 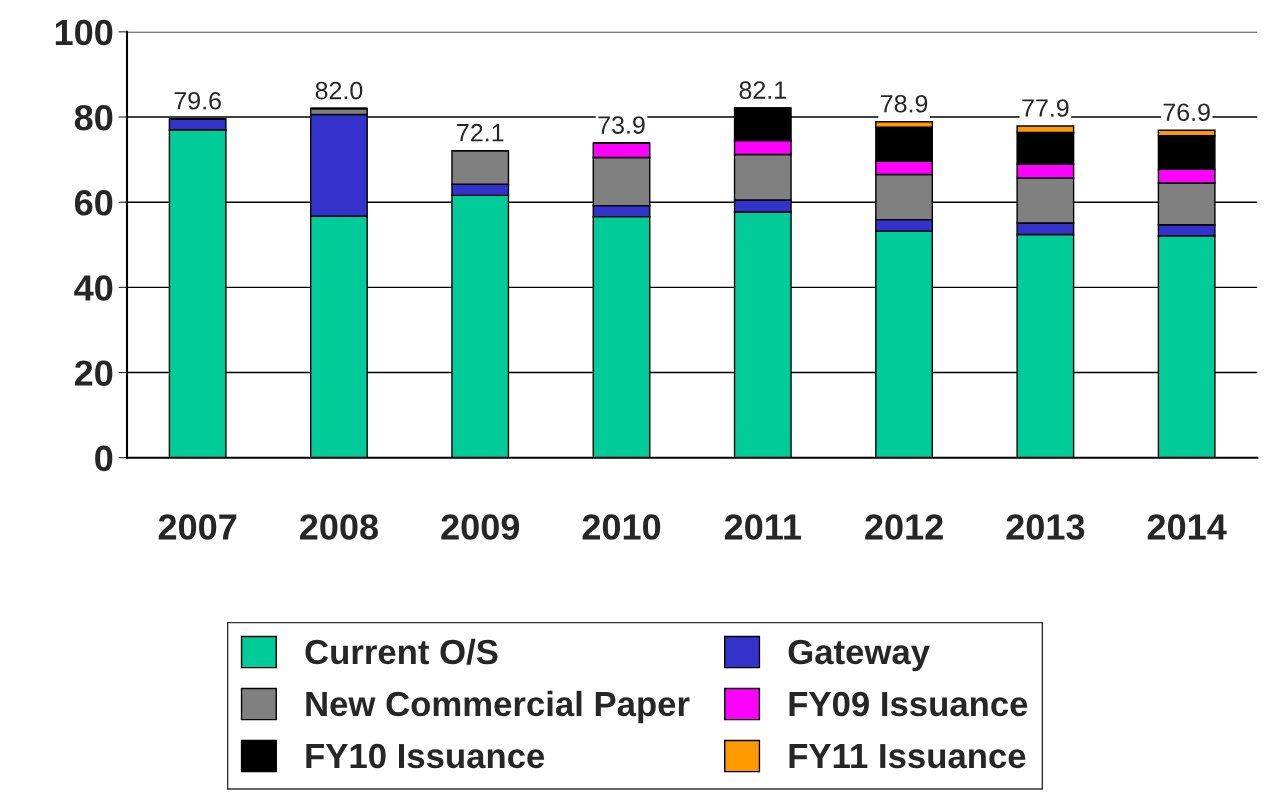 What do you see at coordinates (93, 288) in the screenshot?
I see `y-tick-label: 40` at bounding box center [93, 288].